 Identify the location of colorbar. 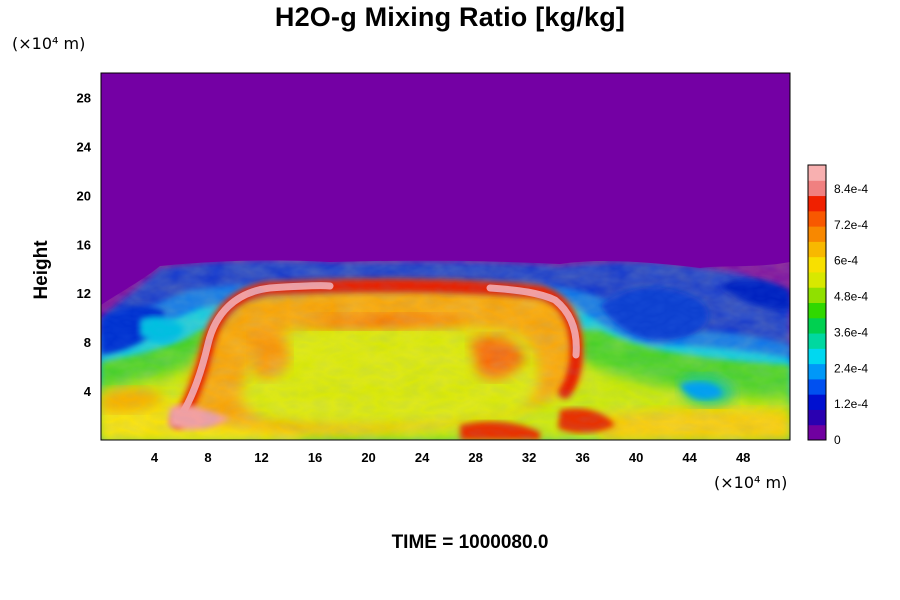
(817, 302).